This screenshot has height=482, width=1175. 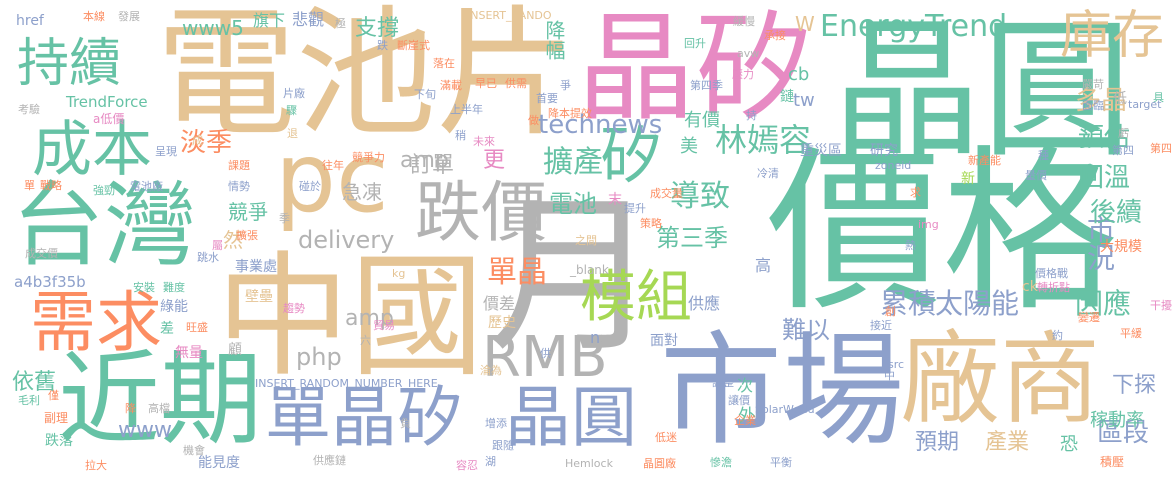 I want to click on word-_blank: _blank, so click(x=589, y=270).